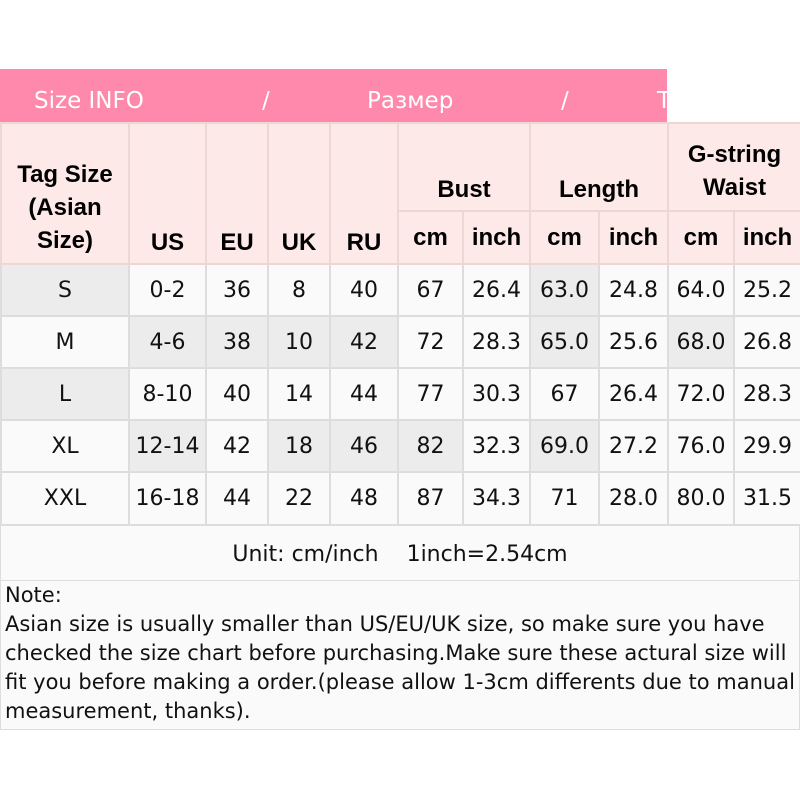 This screenshot has width=800, height=800. What do you see at coordinates (333, 95) in the screenshot?
I see `size-info-banner: Size INFO / Размер / T` at bounding box center [333, 95].